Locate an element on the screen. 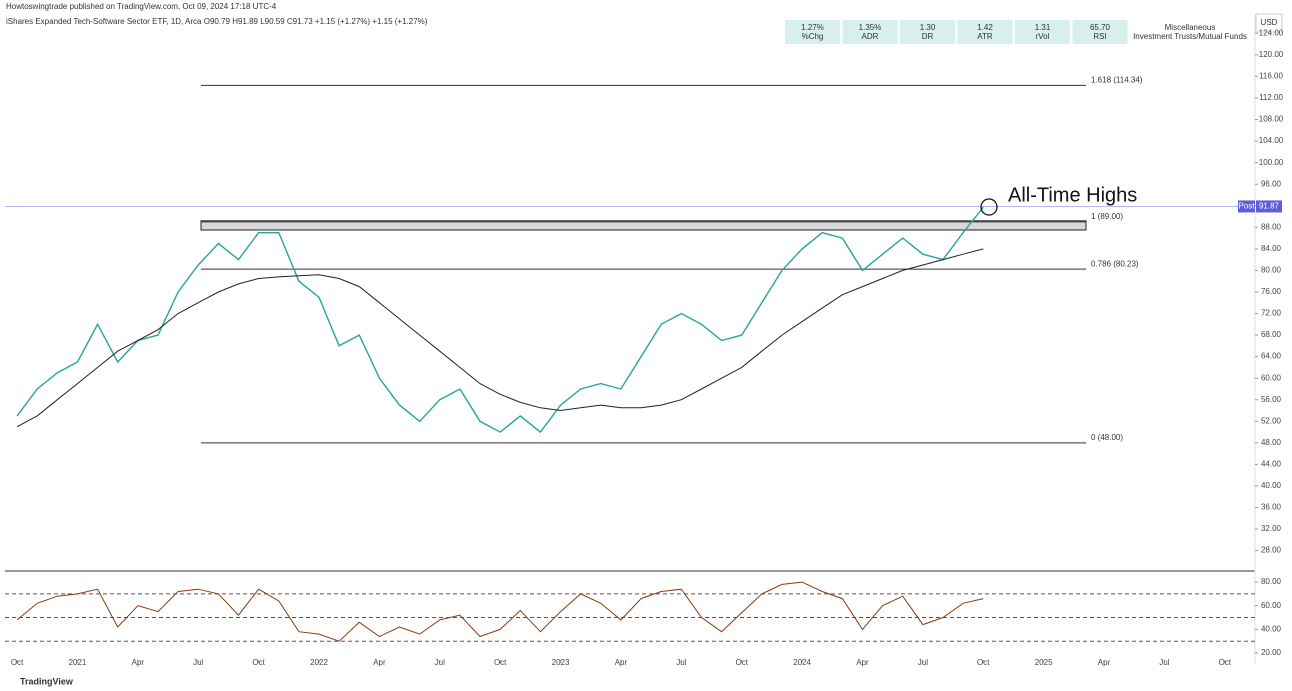 This screenshot has width=1292, height=691. y-tick-label: 36.00 is located at coordinates (1271, 507).